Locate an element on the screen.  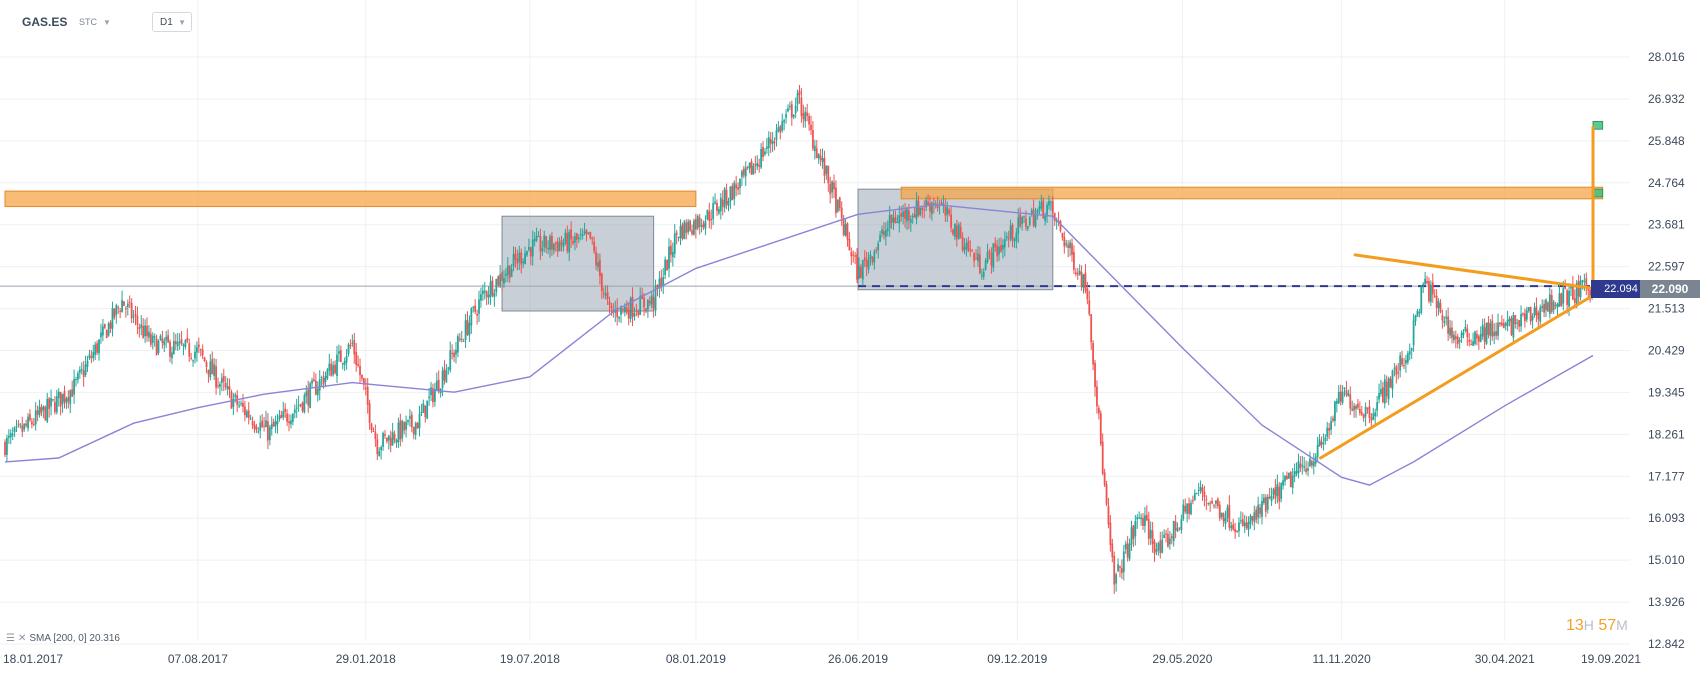
list-icon: ☰ is located at coordinates (10, 638).